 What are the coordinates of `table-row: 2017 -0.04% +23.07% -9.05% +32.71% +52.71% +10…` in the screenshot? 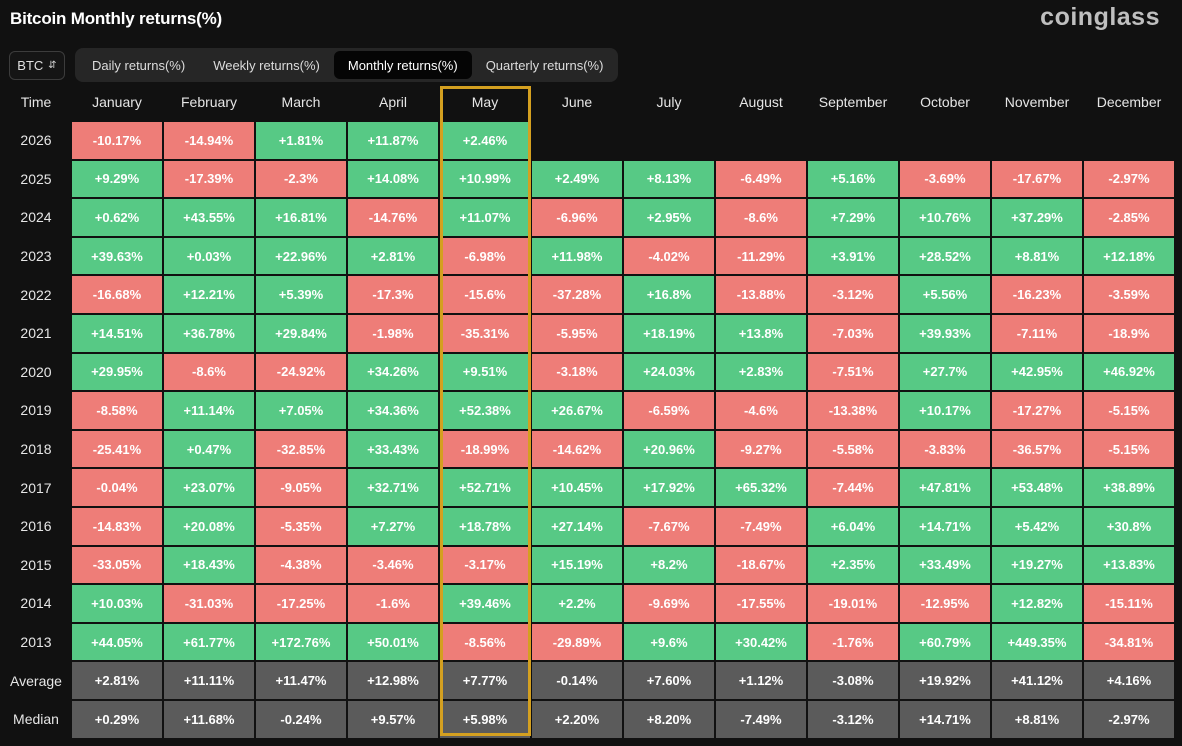 It's located at (588, 487).